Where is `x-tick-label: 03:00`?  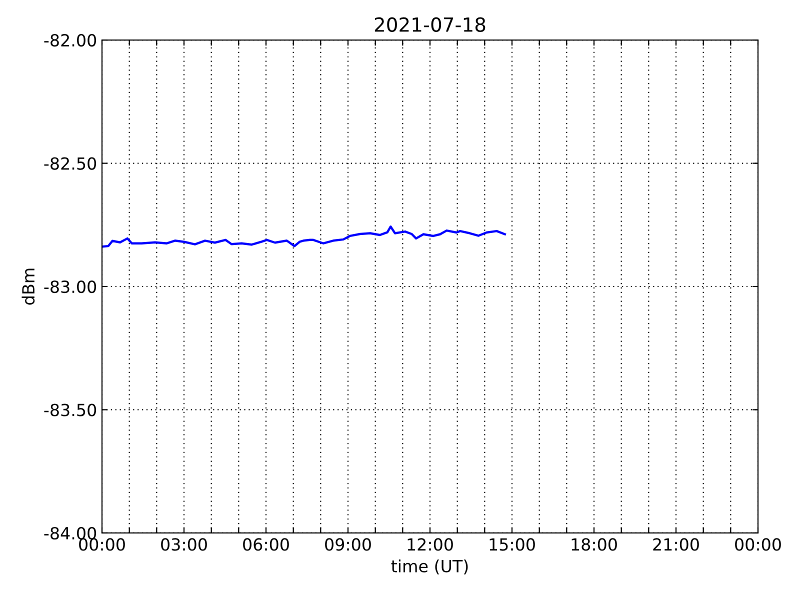
x-tick-label: 03:00 is located at coordinates (184, 544).